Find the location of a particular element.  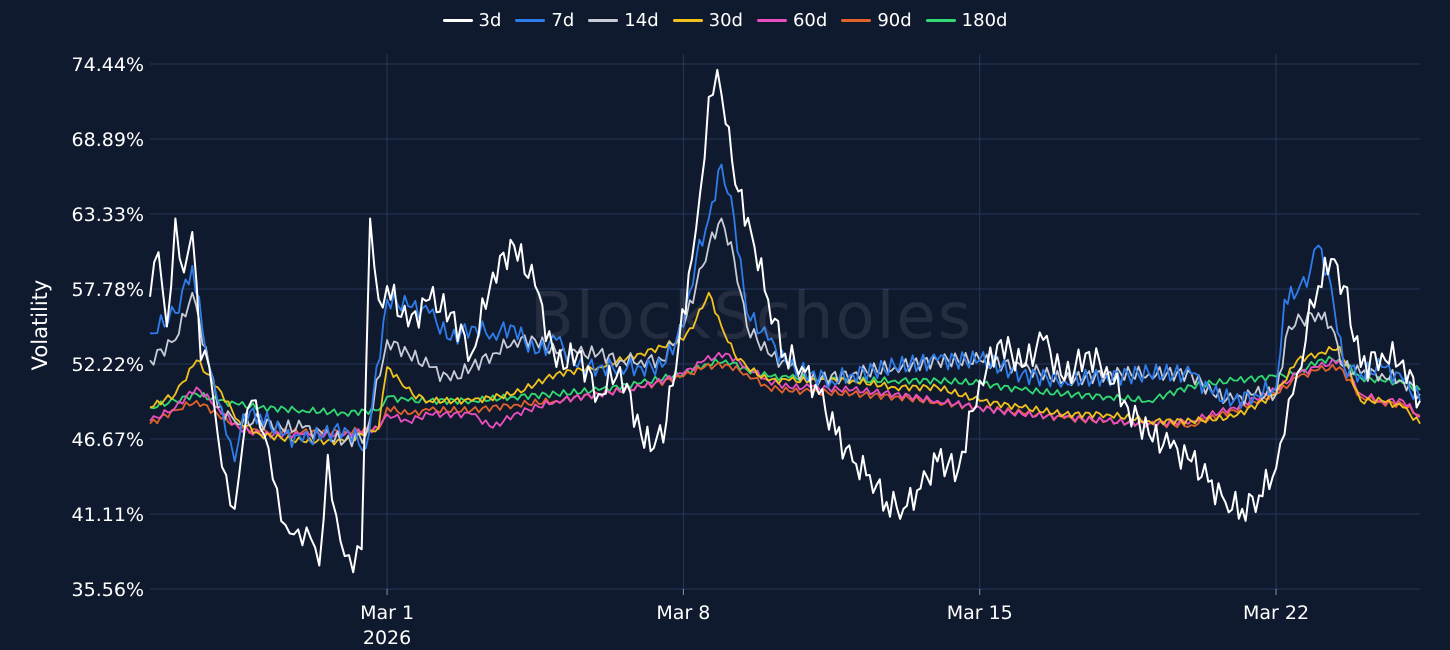

legend-item-3d: 3d is located at coordinates (472, 20).